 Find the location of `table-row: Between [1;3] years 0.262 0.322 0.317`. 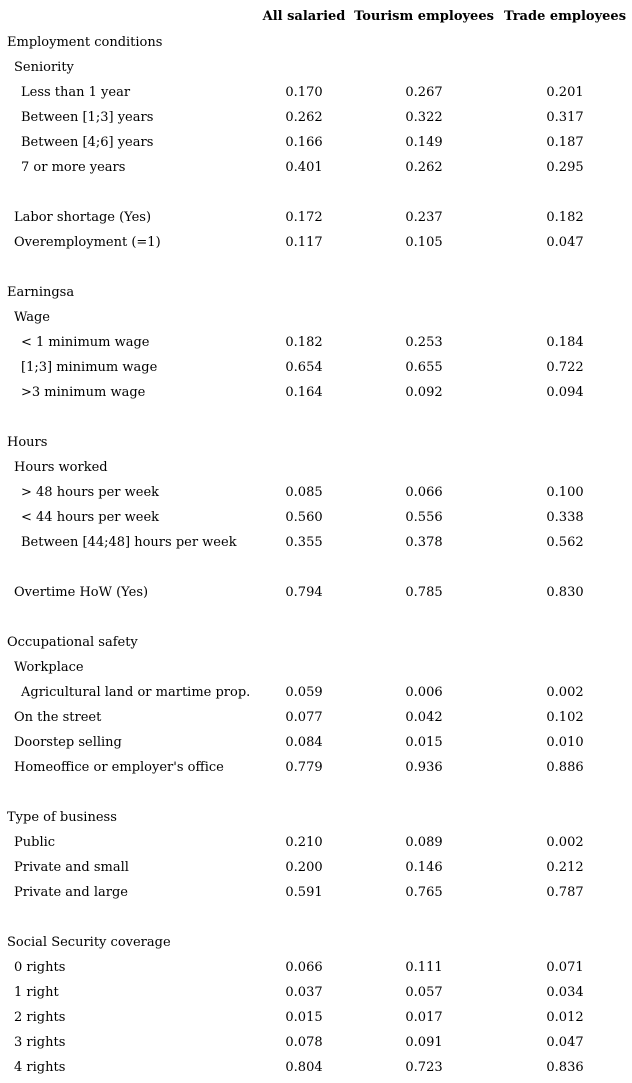

table-row: Between [1;3] years 0.262 0.322 0.317 is located at coordinates (316, 117).